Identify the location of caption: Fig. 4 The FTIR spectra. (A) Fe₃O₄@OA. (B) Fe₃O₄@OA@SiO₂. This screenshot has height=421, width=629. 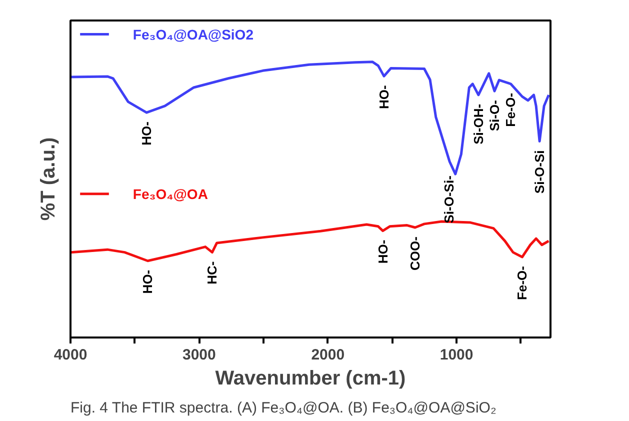
(283, 408).